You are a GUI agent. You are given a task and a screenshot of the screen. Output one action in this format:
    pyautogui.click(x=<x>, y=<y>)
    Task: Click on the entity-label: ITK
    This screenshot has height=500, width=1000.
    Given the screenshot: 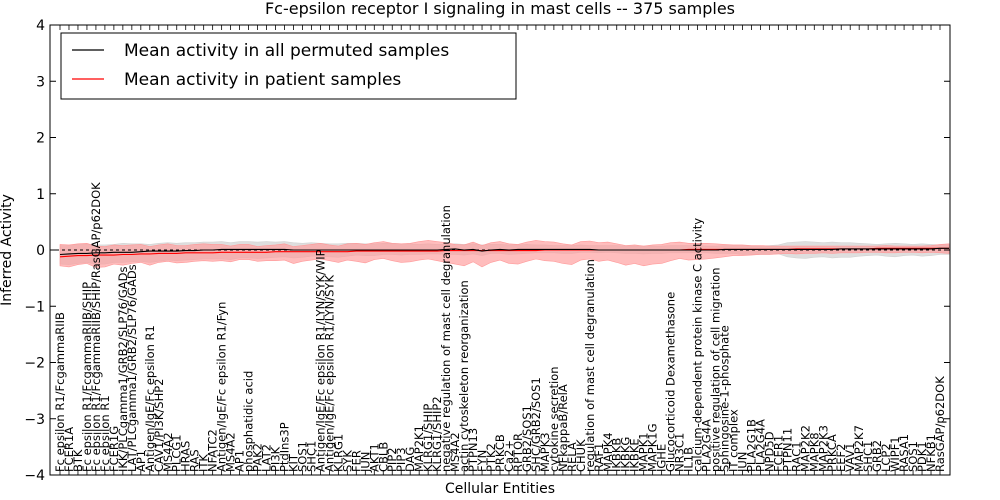 What is the action you would take?
    pyautogui.click(x=204, y=463)
    